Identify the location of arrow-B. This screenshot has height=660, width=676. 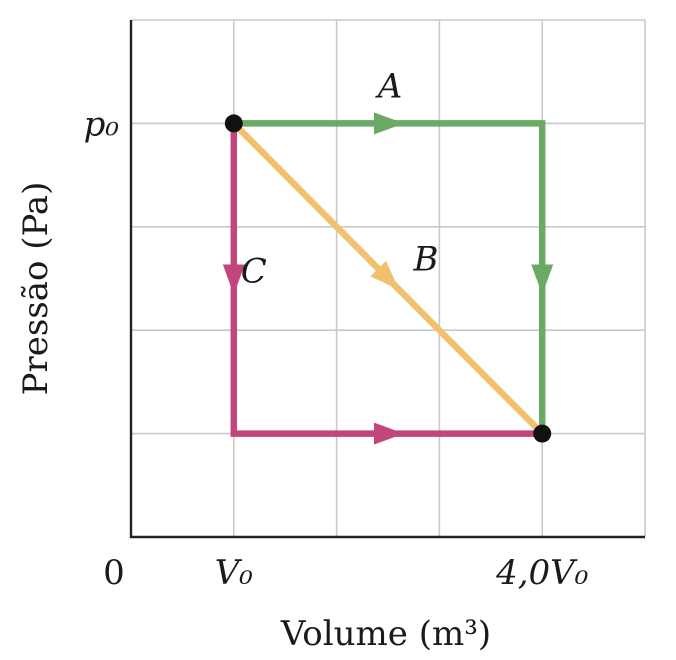
(385, 275).